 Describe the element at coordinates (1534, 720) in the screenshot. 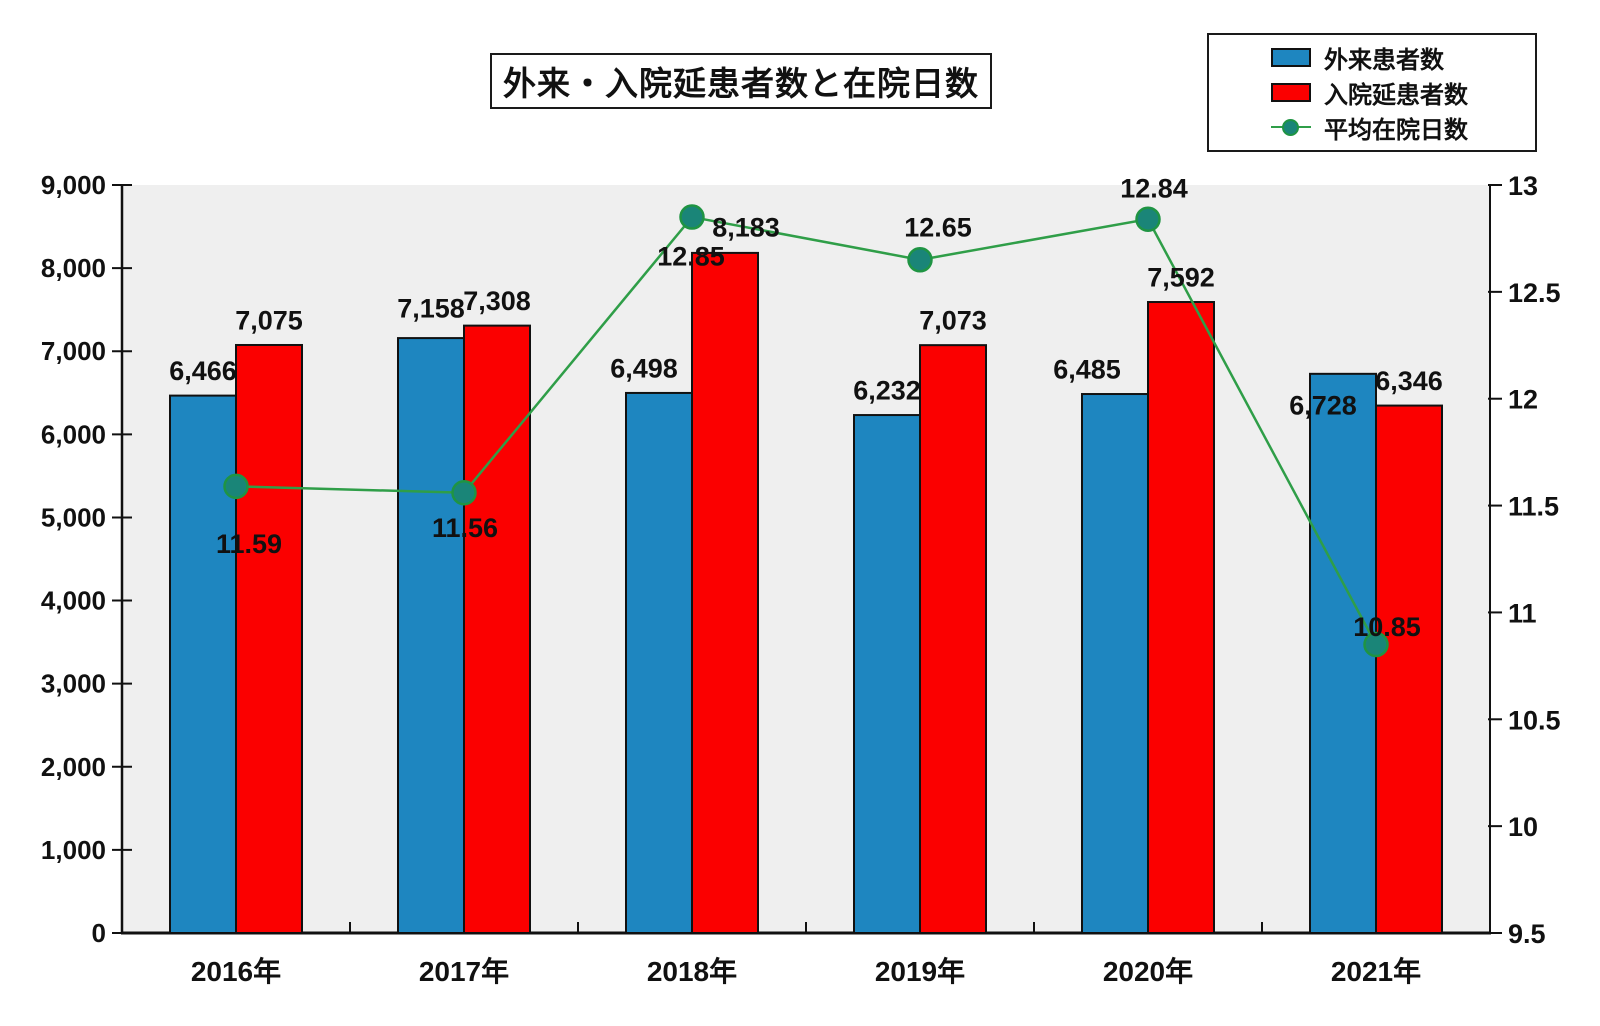

I see `right-axis-tick-label: 10.5` at that location.